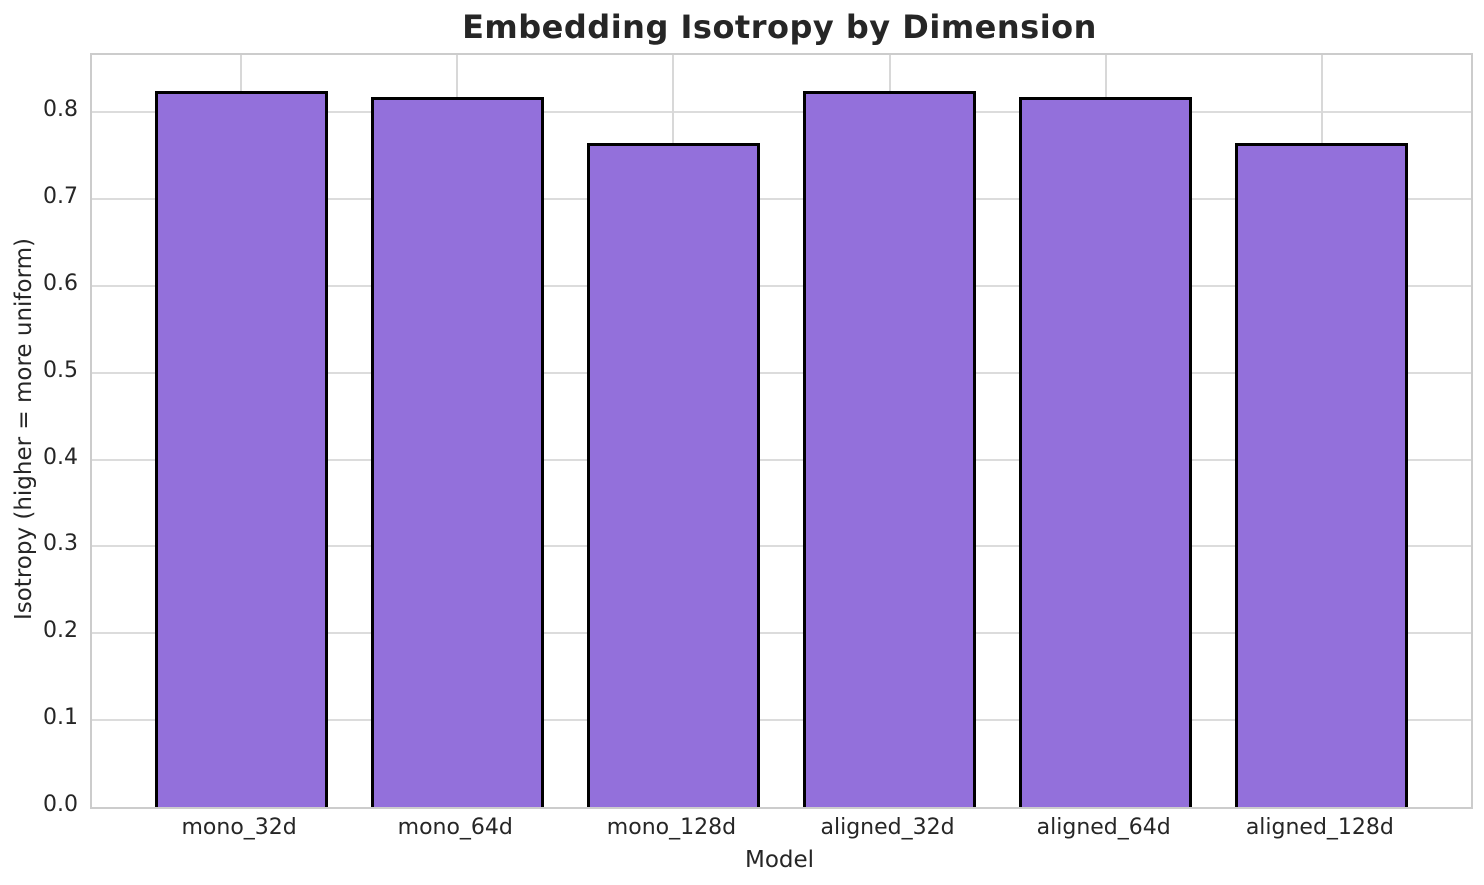  I want to click on y-tick-0.4: 0.4, so click(60, 457).